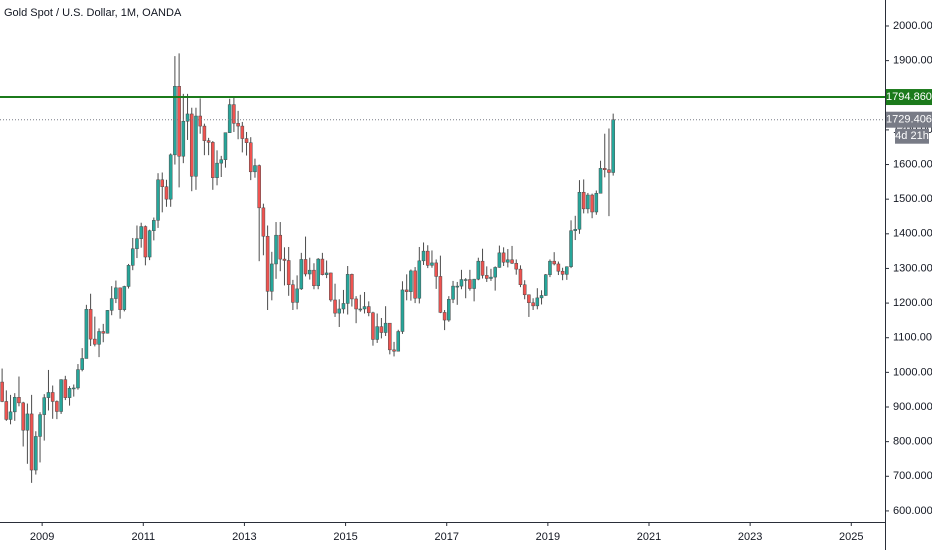 The image size is (932, 550). I want to click on y-tick-label: 1200.000, so click(912, 303).